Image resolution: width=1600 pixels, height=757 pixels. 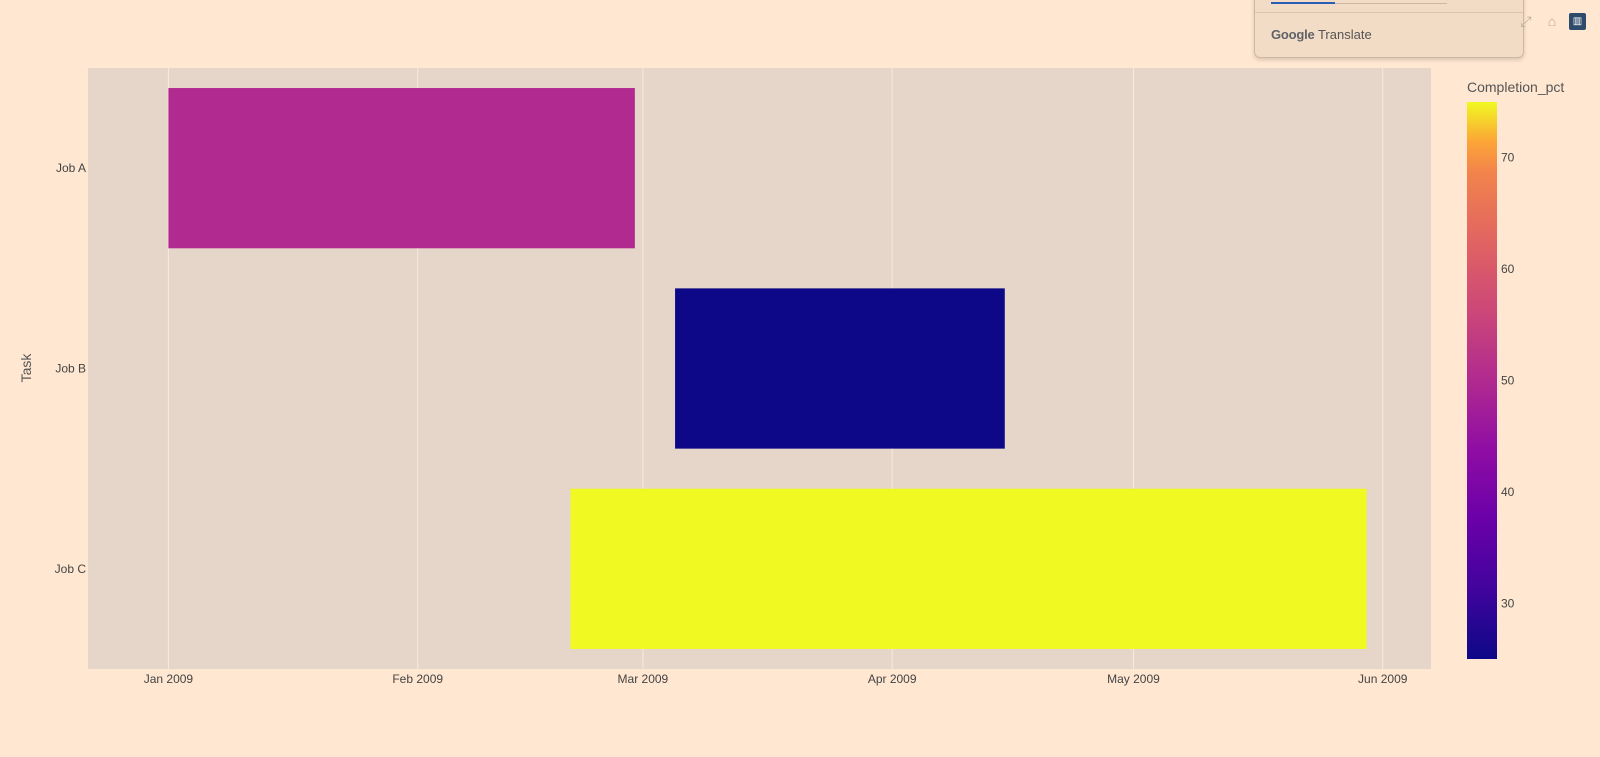 I want to click on colorbar-tick-label: 50, so click(x=1508, y=381).